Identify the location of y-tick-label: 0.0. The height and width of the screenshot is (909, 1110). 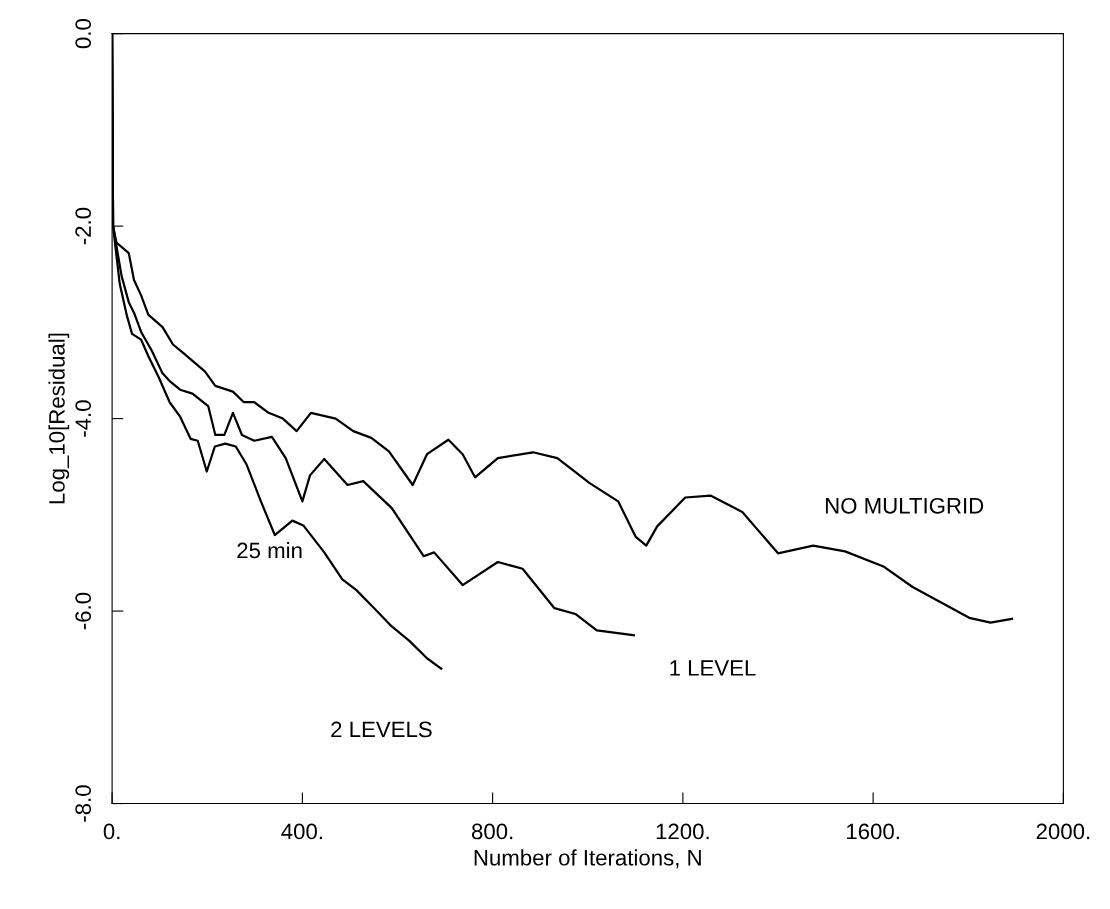
(83, 34).